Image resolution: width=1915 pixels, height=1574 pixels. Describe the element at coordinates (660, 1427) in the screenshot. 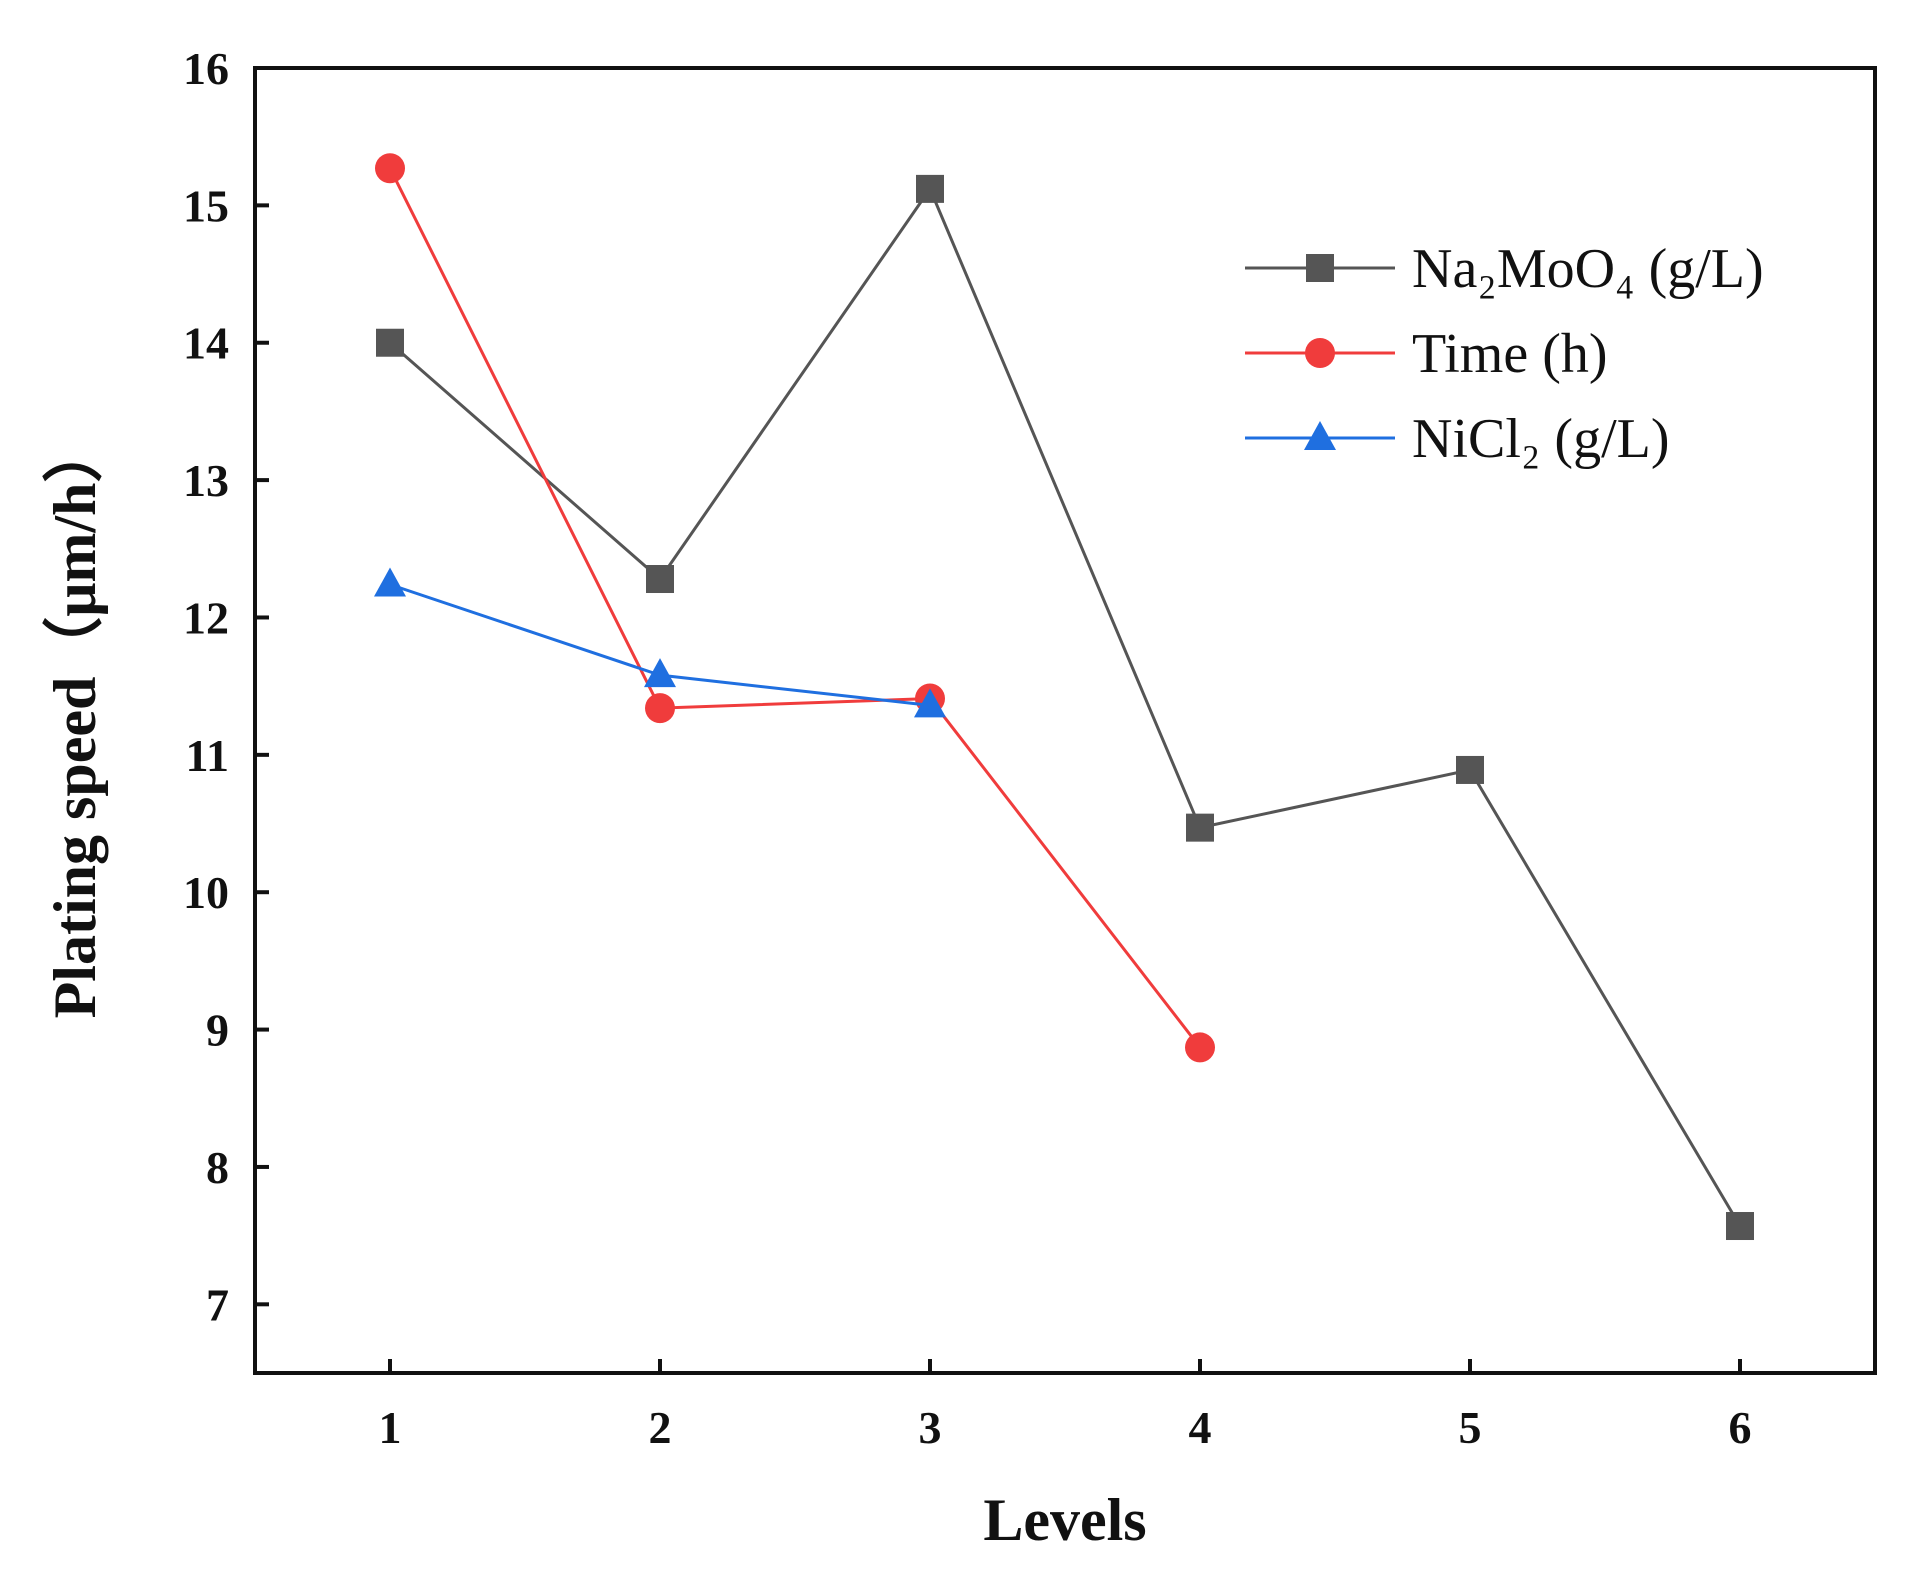

I see `x-tick-label: 2` at that location.